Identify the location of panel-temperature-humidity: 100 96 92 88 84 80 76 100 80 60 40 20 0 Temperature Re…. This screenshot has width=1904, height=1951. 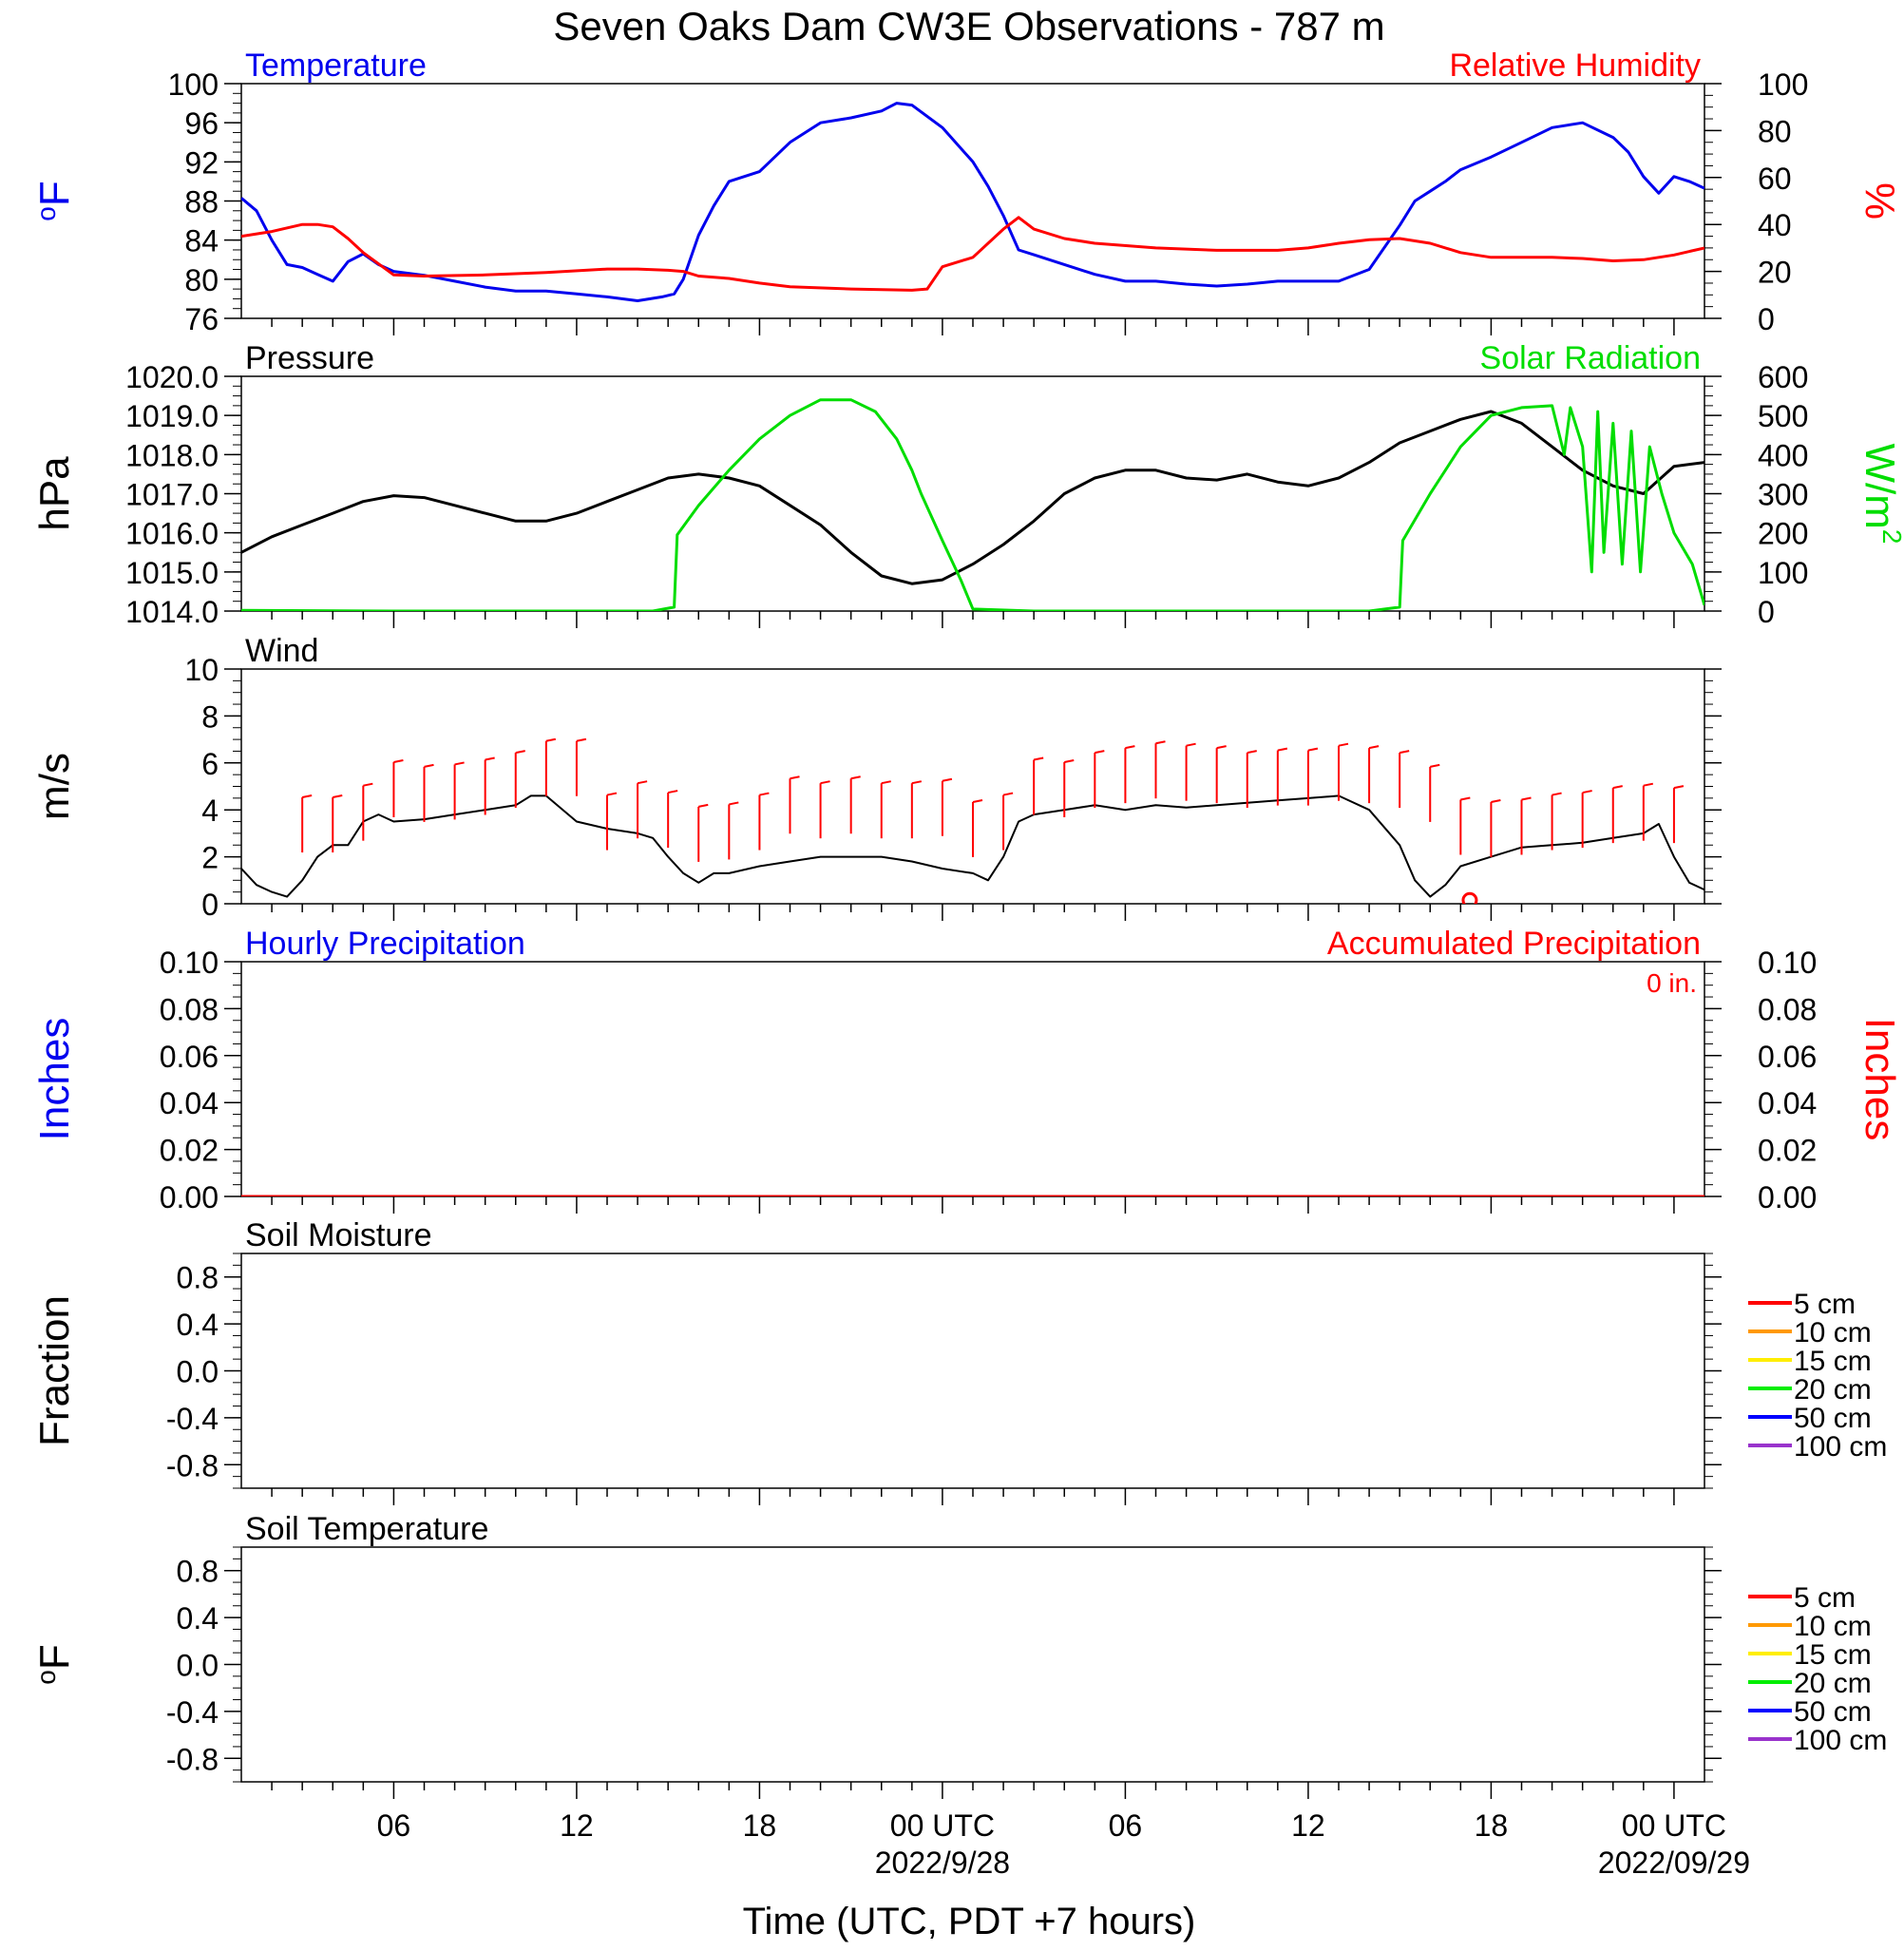
(967, 192).